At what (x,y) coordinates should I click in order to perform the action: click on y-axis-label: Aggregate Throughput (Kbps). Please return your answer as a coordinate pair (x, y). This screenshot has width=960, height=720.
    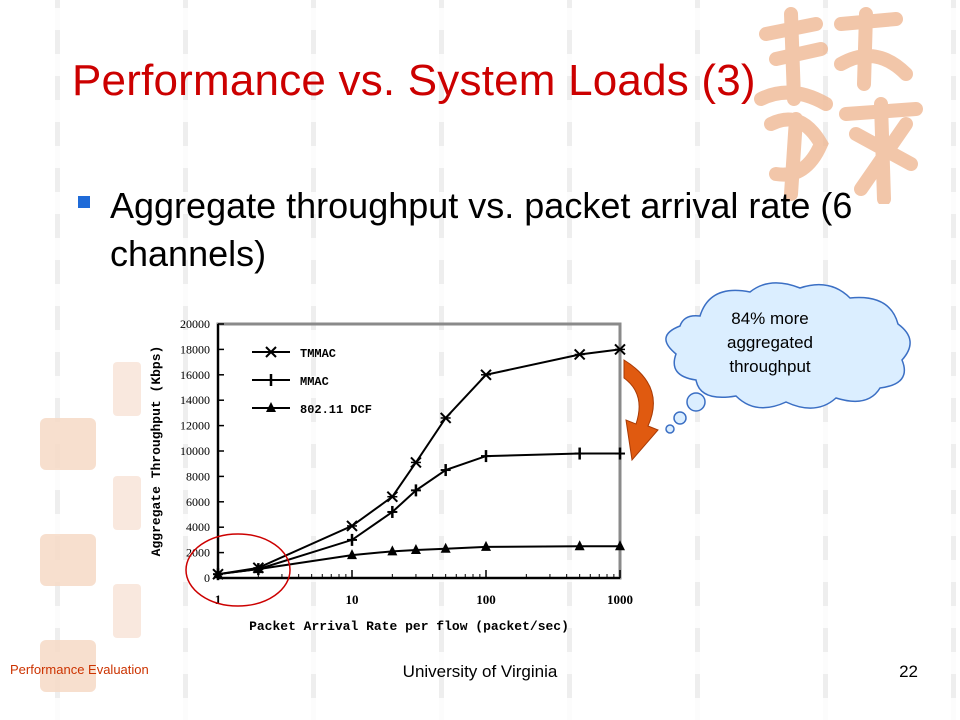
    Looking at the image, I should click on (156, 451).